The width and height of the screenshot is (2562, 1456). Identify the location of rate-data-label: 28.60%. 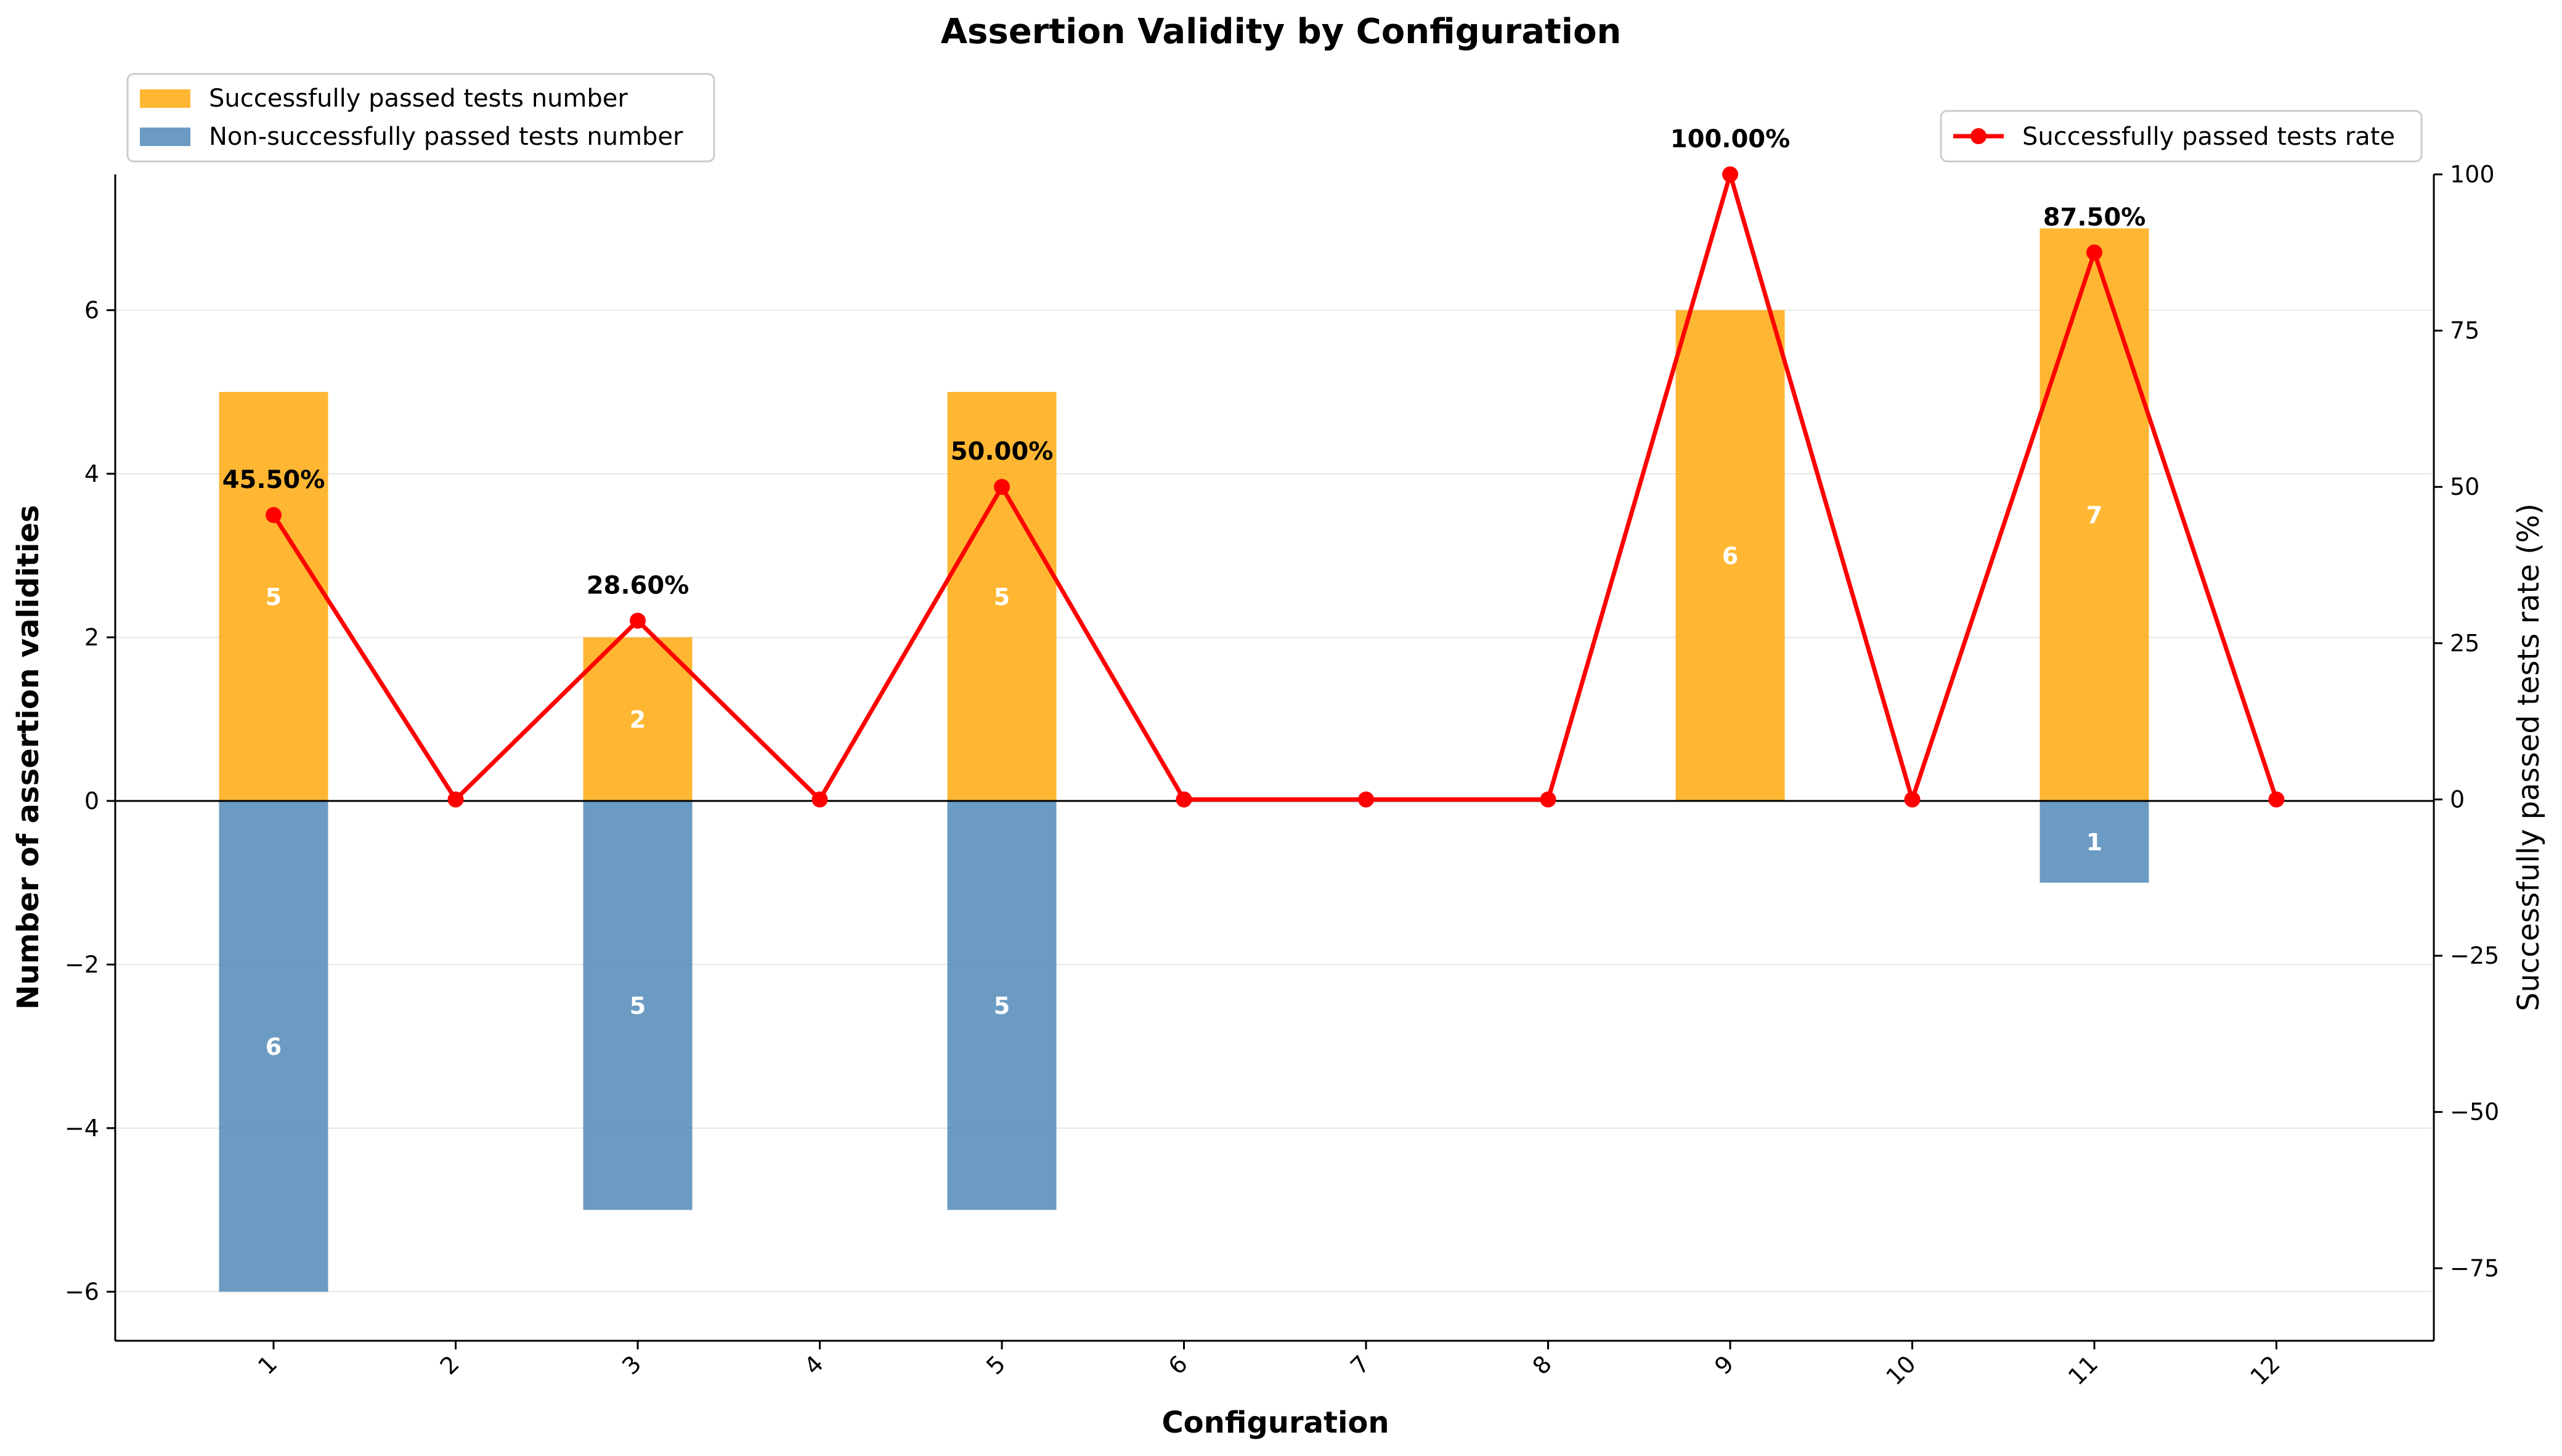
(638, 585).